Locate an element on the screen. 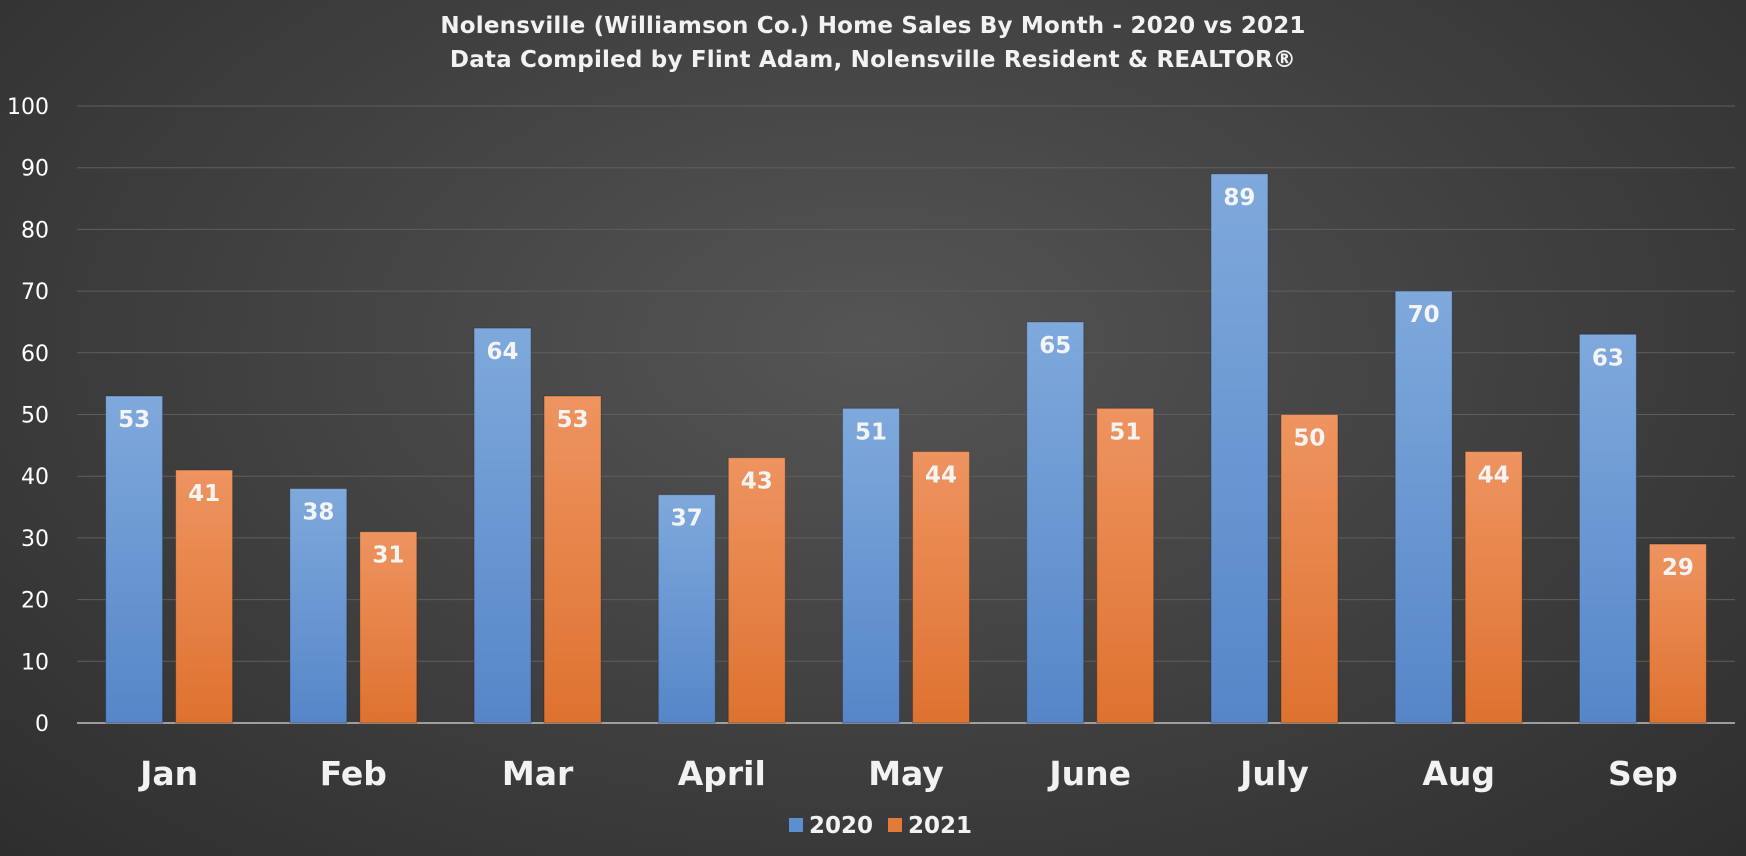  data-label: 64 is located at coordinates (503, 352).